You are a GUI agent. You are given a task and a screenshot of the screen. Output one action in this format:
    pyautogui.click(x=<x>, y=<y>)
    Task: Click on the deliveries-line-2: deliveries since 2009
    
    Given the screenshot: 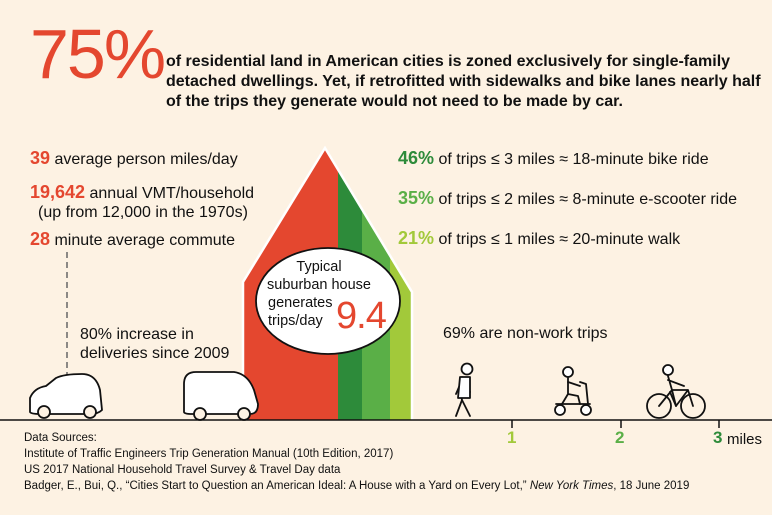 What is the action you would take?
    pyautogui.click(x=155, y=353)
    